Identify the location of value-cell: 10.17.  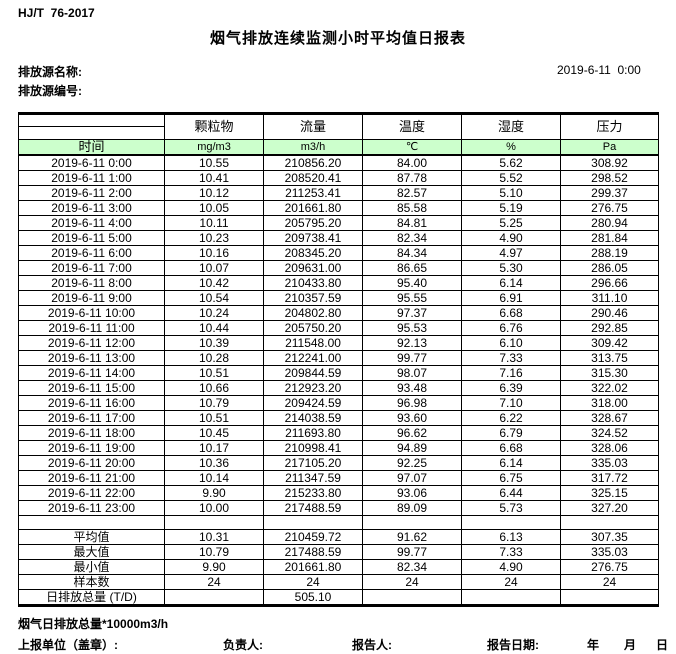
(214, 448).